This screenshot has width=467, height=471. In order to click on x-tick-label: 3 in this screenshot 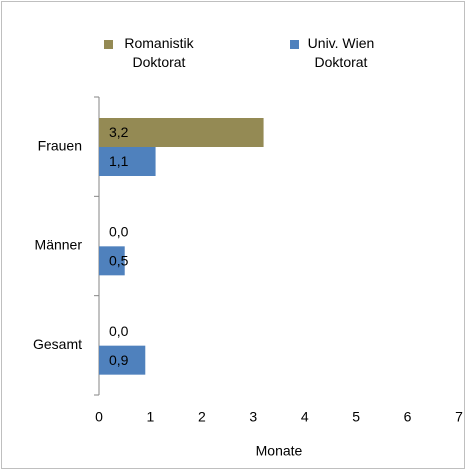, I will do `click(253, 417)`.